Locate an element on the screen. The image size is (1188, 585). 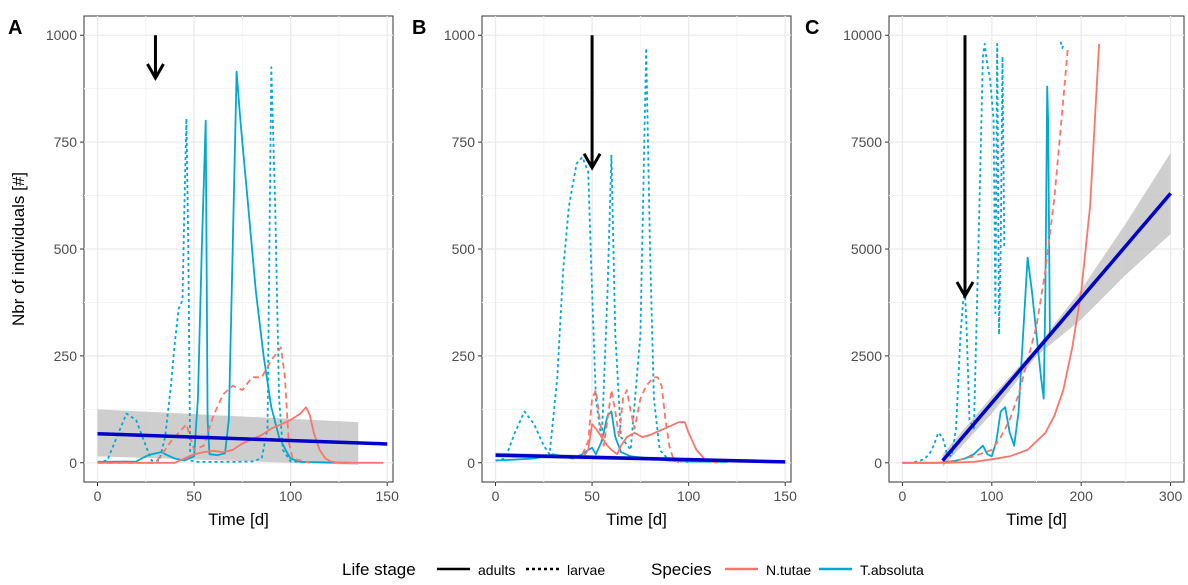
panel-c-trend is located at coordinates (1056, 327).